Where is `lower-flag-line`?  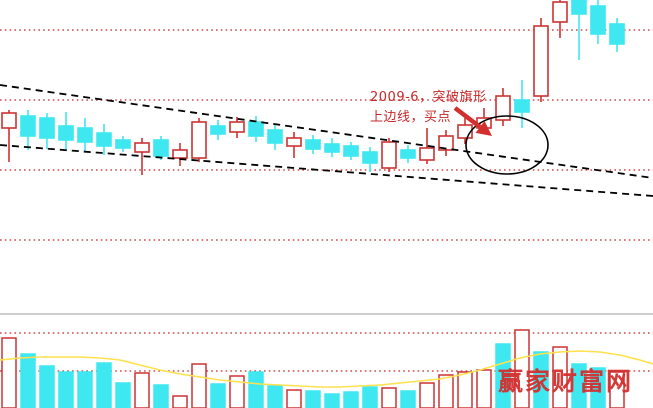 lower-flag-line is located at coordinates (326, 170).